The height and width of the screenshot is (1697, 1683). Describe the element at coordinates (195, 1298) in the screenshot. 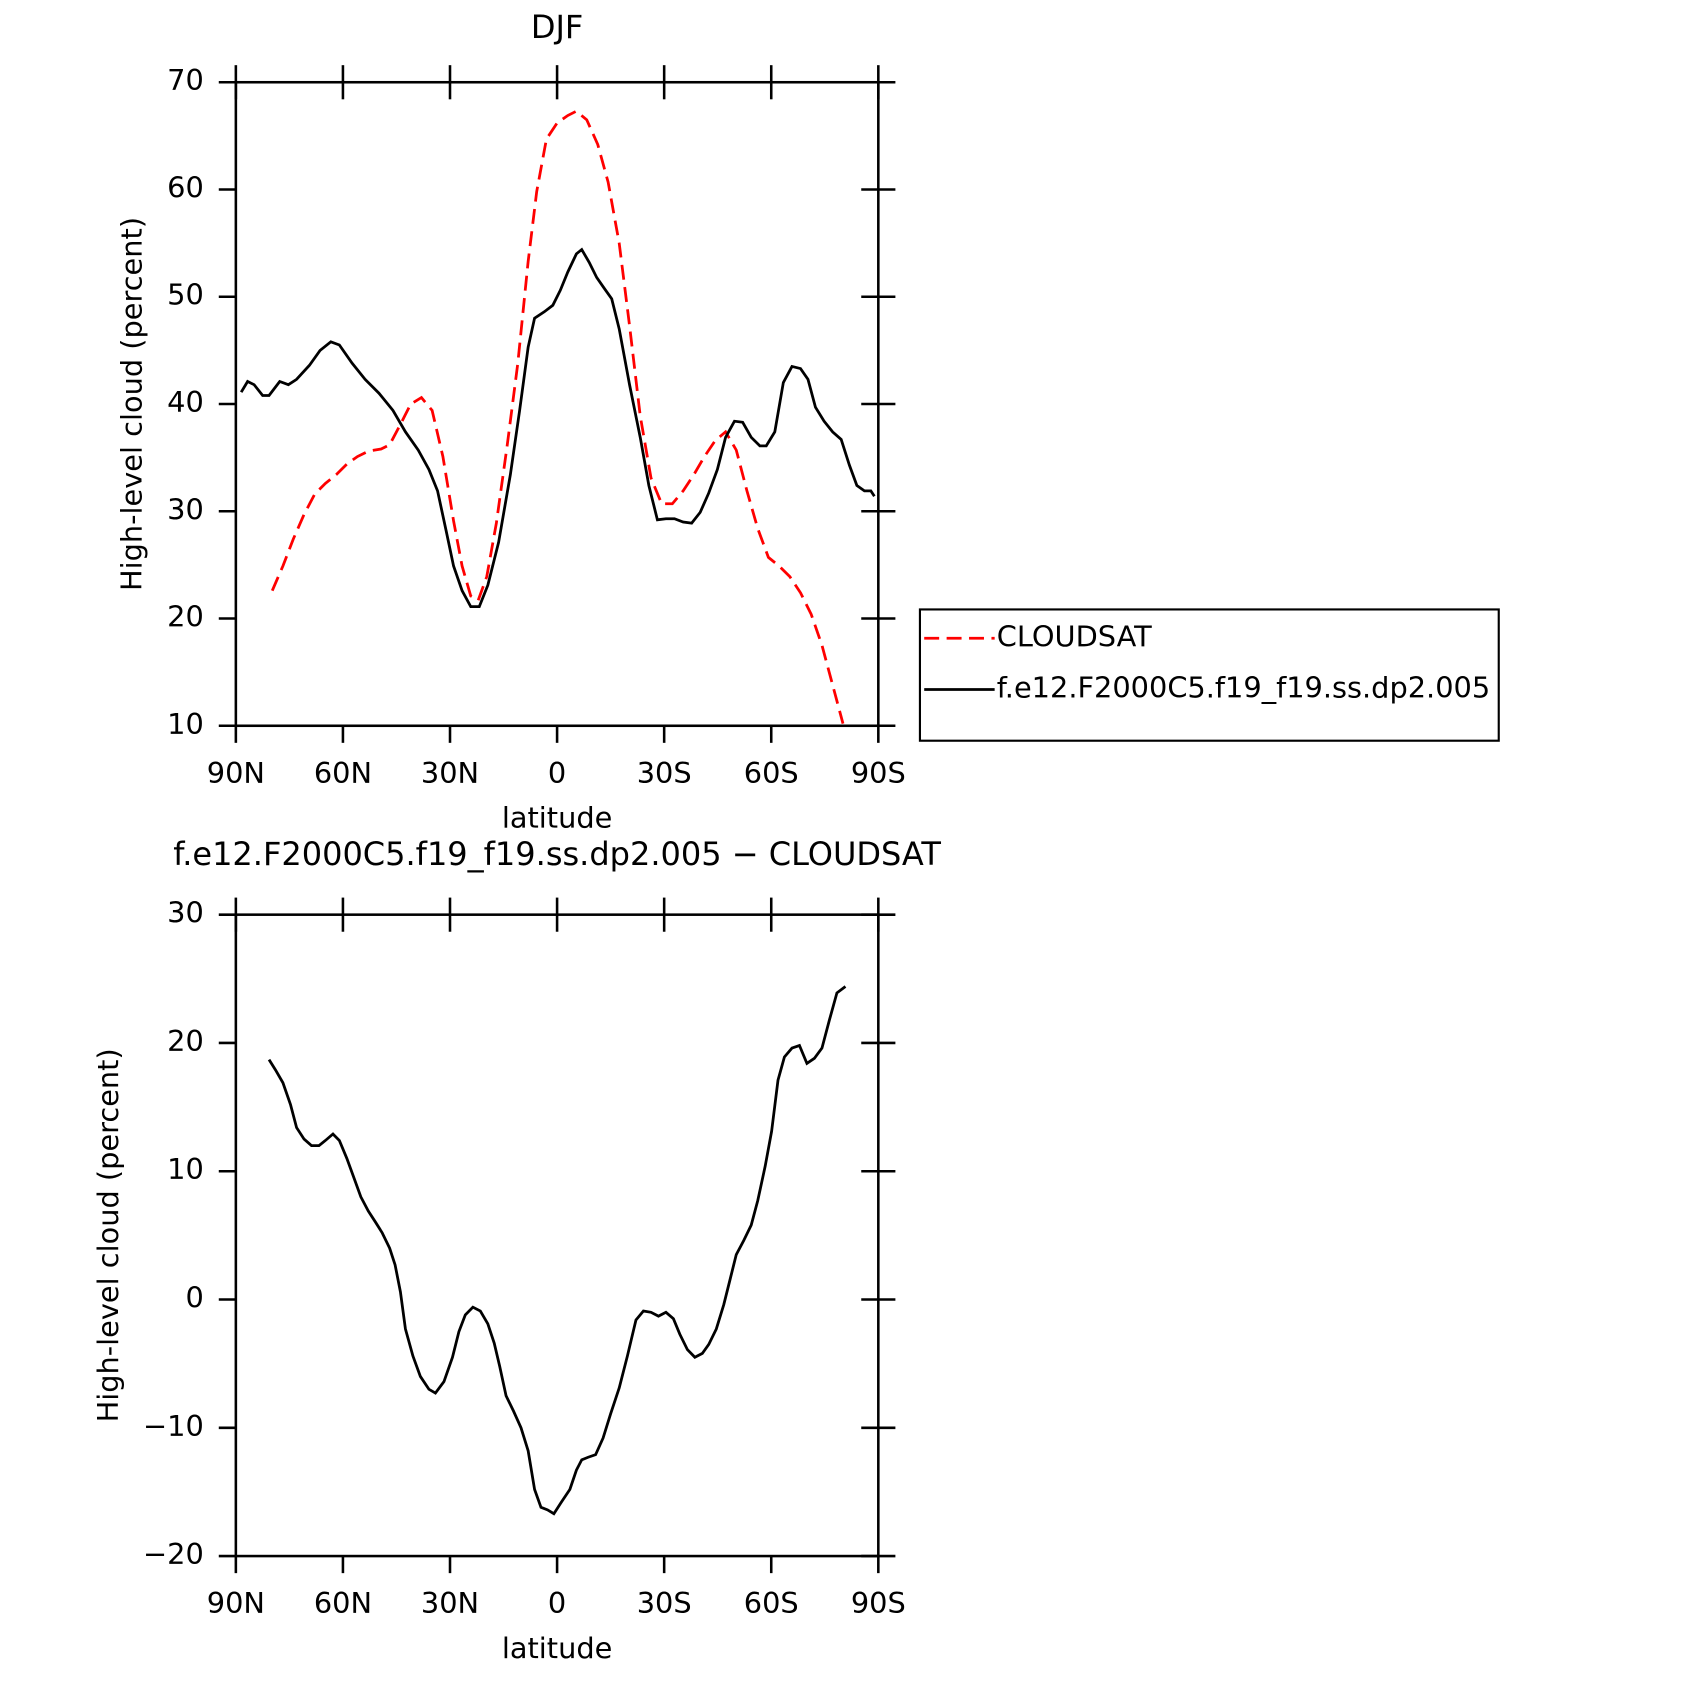

I see `y-tick-label: 0` at that location.